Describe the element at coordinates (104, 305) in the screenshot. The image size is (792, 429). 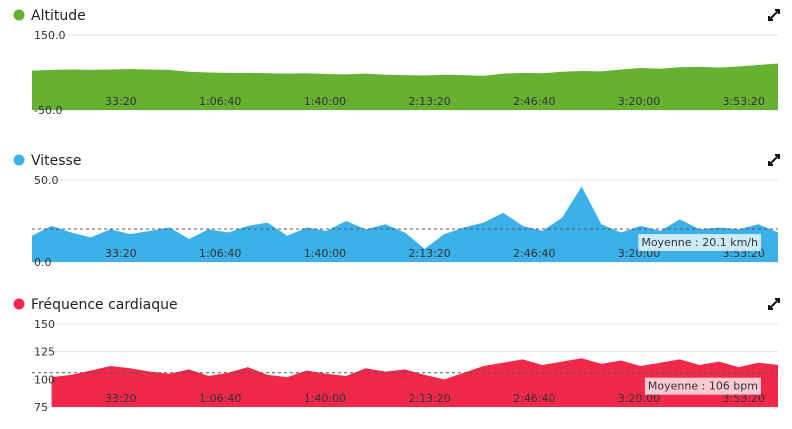
I see `chart-title: Fréquence cardiaque` at that location.